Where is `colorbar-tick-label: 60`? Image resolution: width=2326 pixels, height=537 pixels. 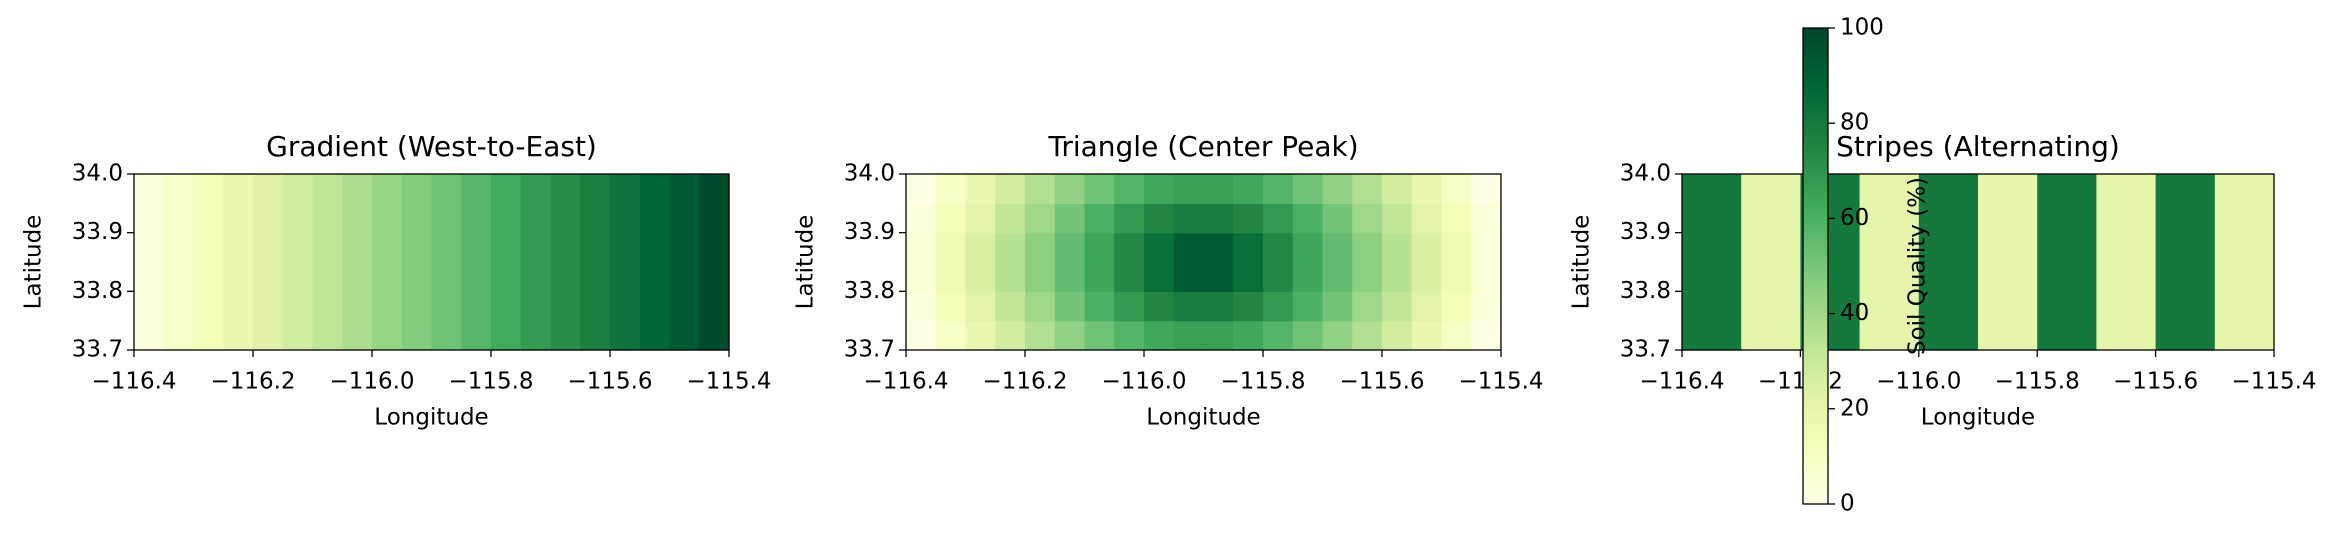
colorbar-tick-label: 60 is located at coordinates (1854, 218).